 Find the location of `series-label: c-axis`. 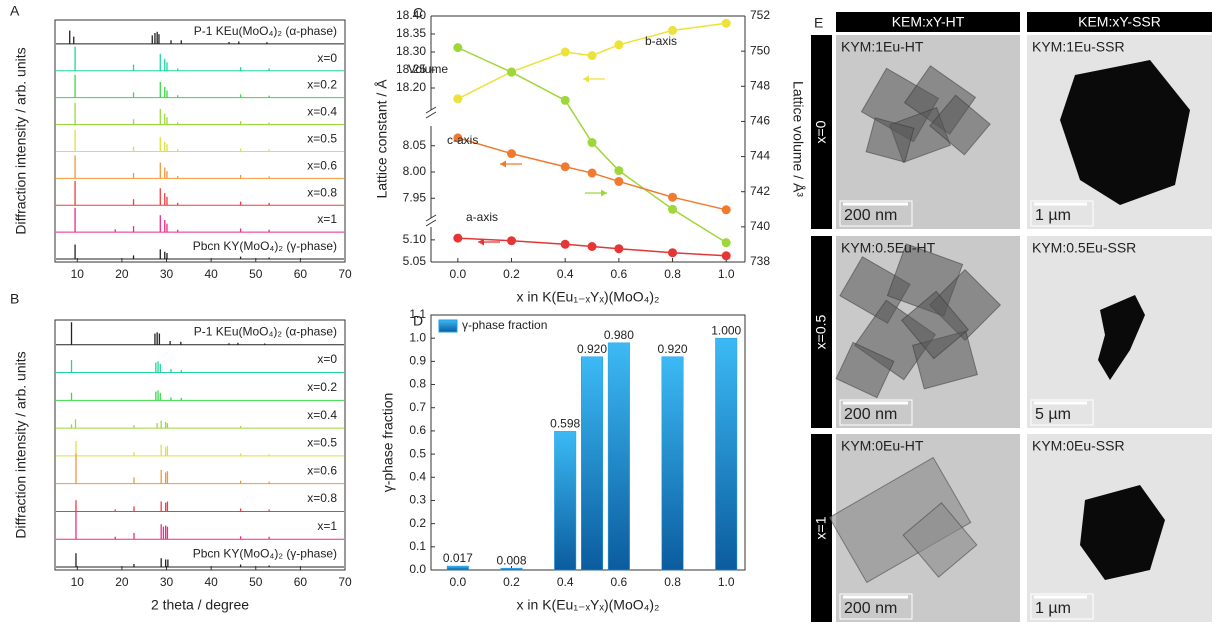

series-label: c-axis is located at coordinates (462, 140).